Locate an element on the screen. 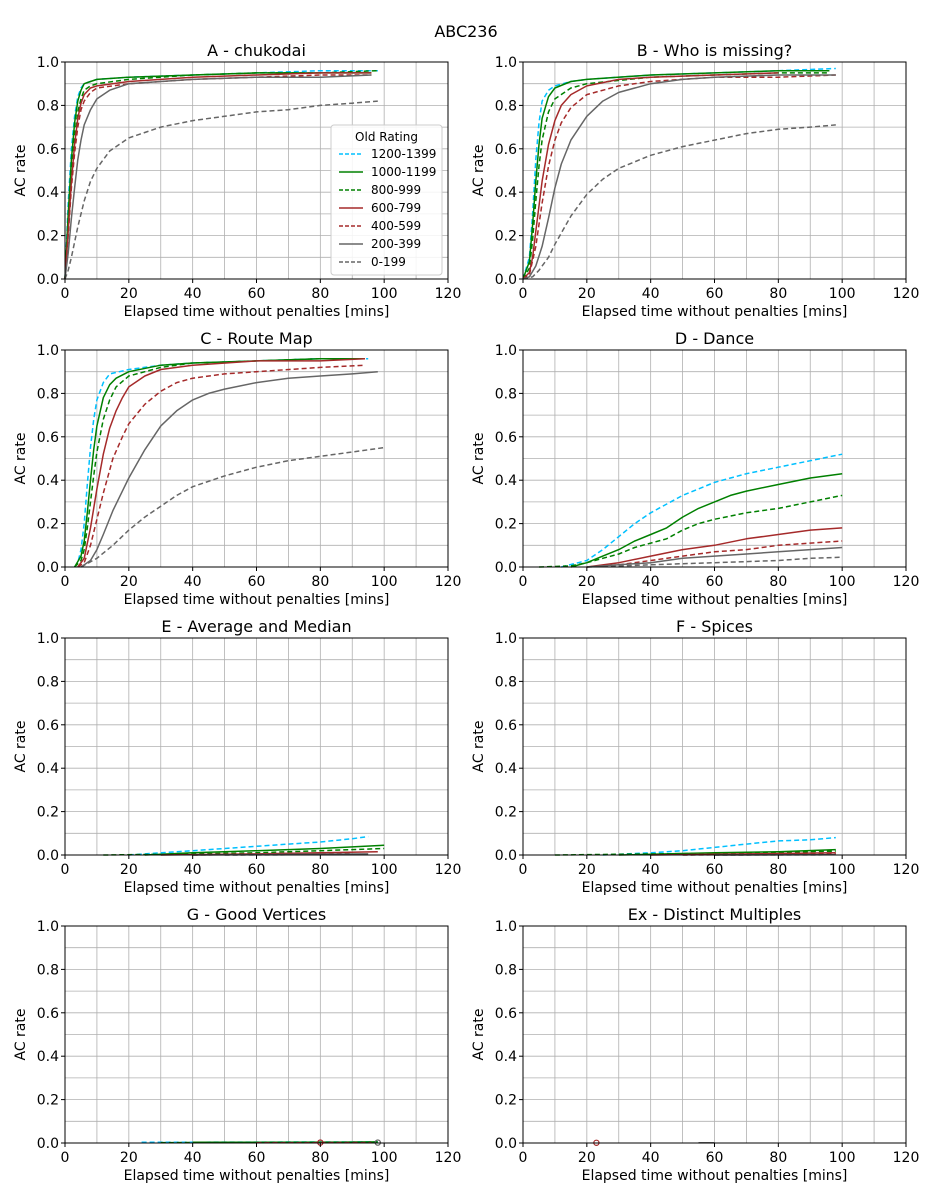 The image size is (933, 1204). panel-4-y-axis-label: AC rate is located at coordinates (479, 459).